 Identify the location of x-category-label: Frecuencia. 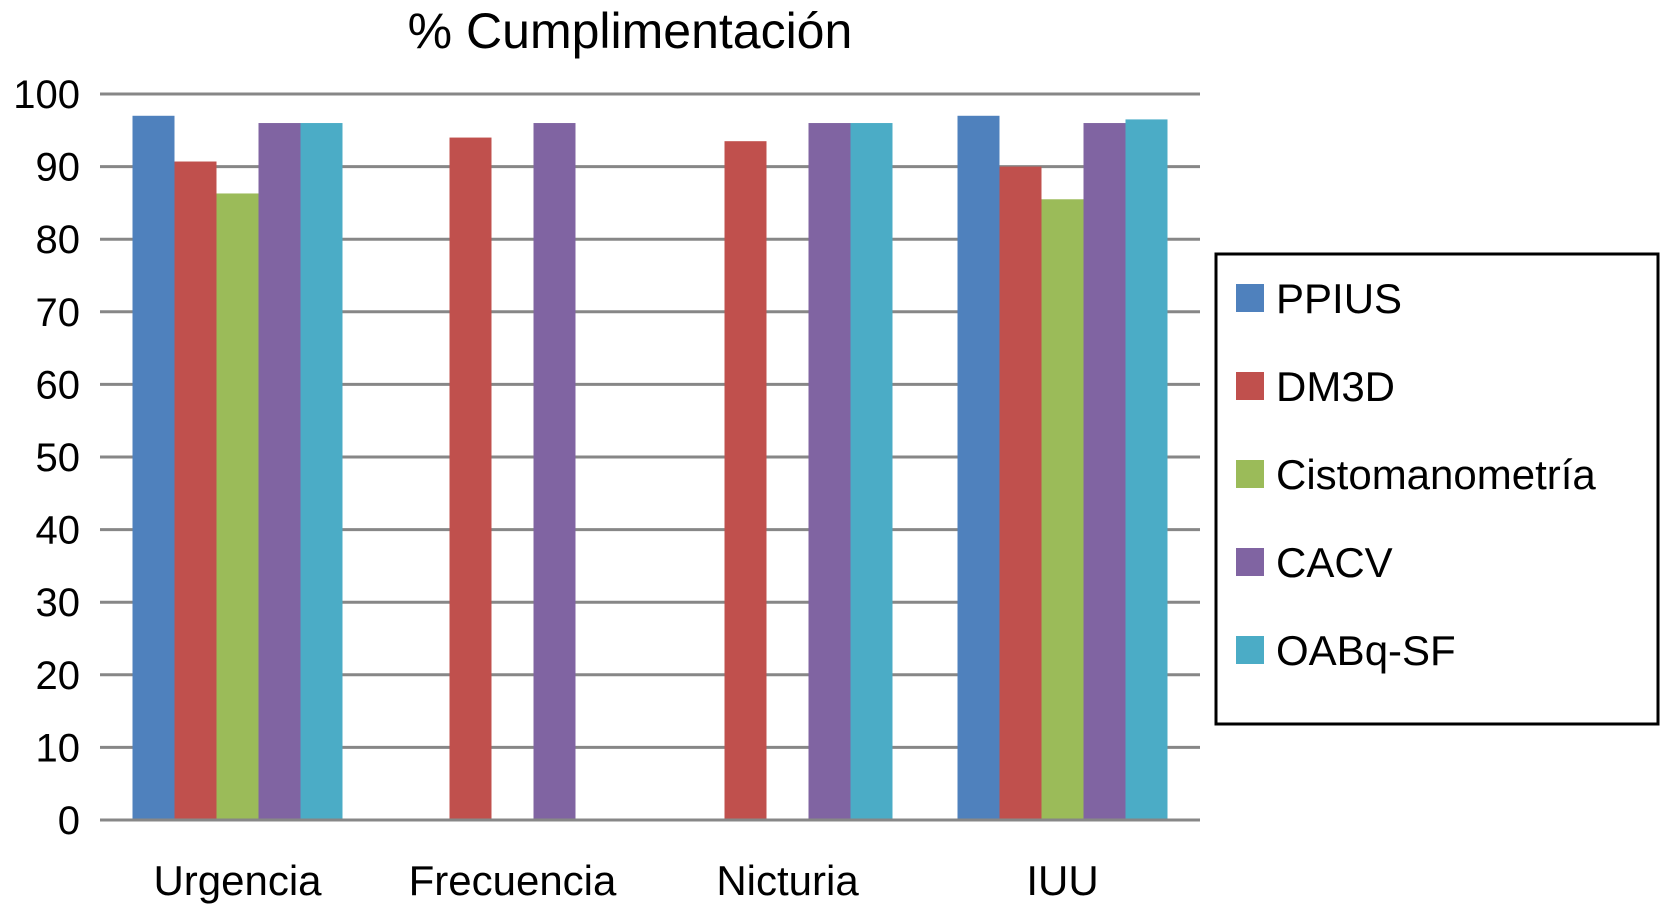
(513, 880).